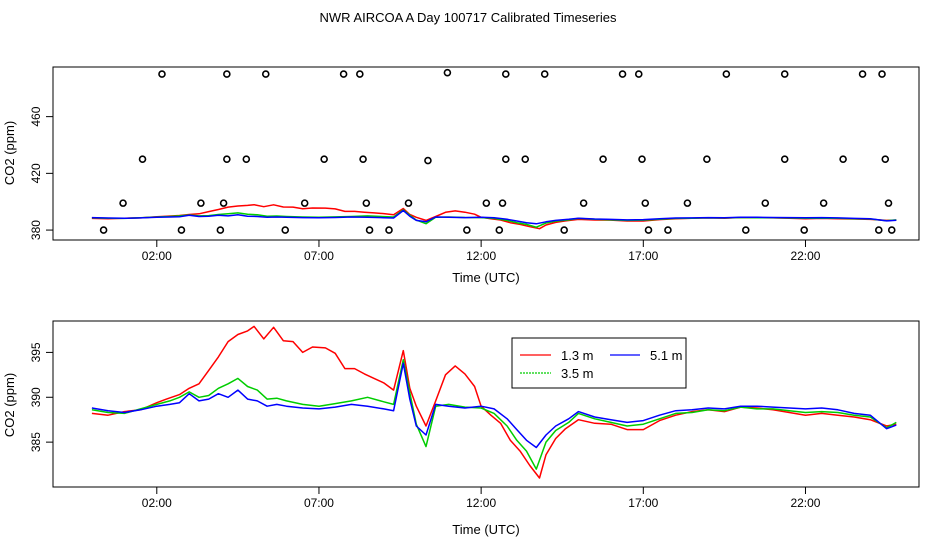 Image resolution: width=936 pixels, height=540 pixels. I want to click on top-x-axis-label: Time (UTC), so click(485, 277).